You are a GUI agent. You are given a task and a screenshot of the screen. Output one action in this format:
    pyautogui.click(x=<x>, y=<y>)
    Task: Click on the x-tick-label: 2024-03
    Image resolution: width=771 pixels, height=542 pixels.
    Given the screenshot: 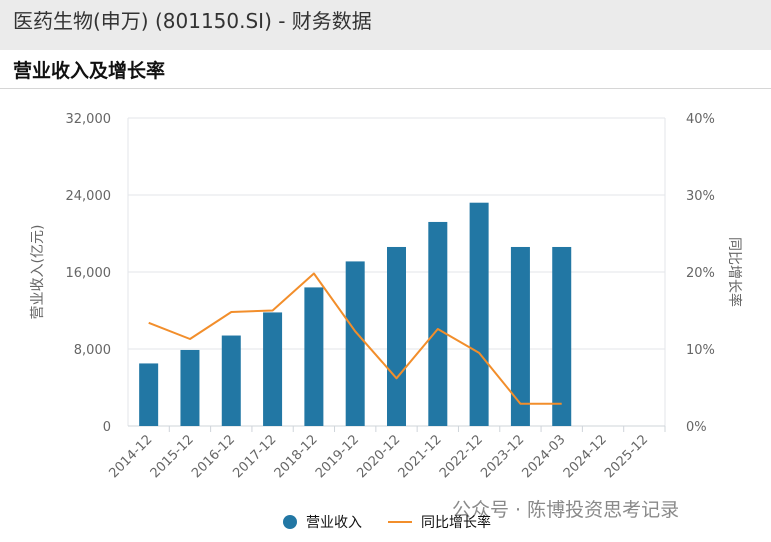 What is the action you would take?
    pyautogui.click(x=544, y=456)
    